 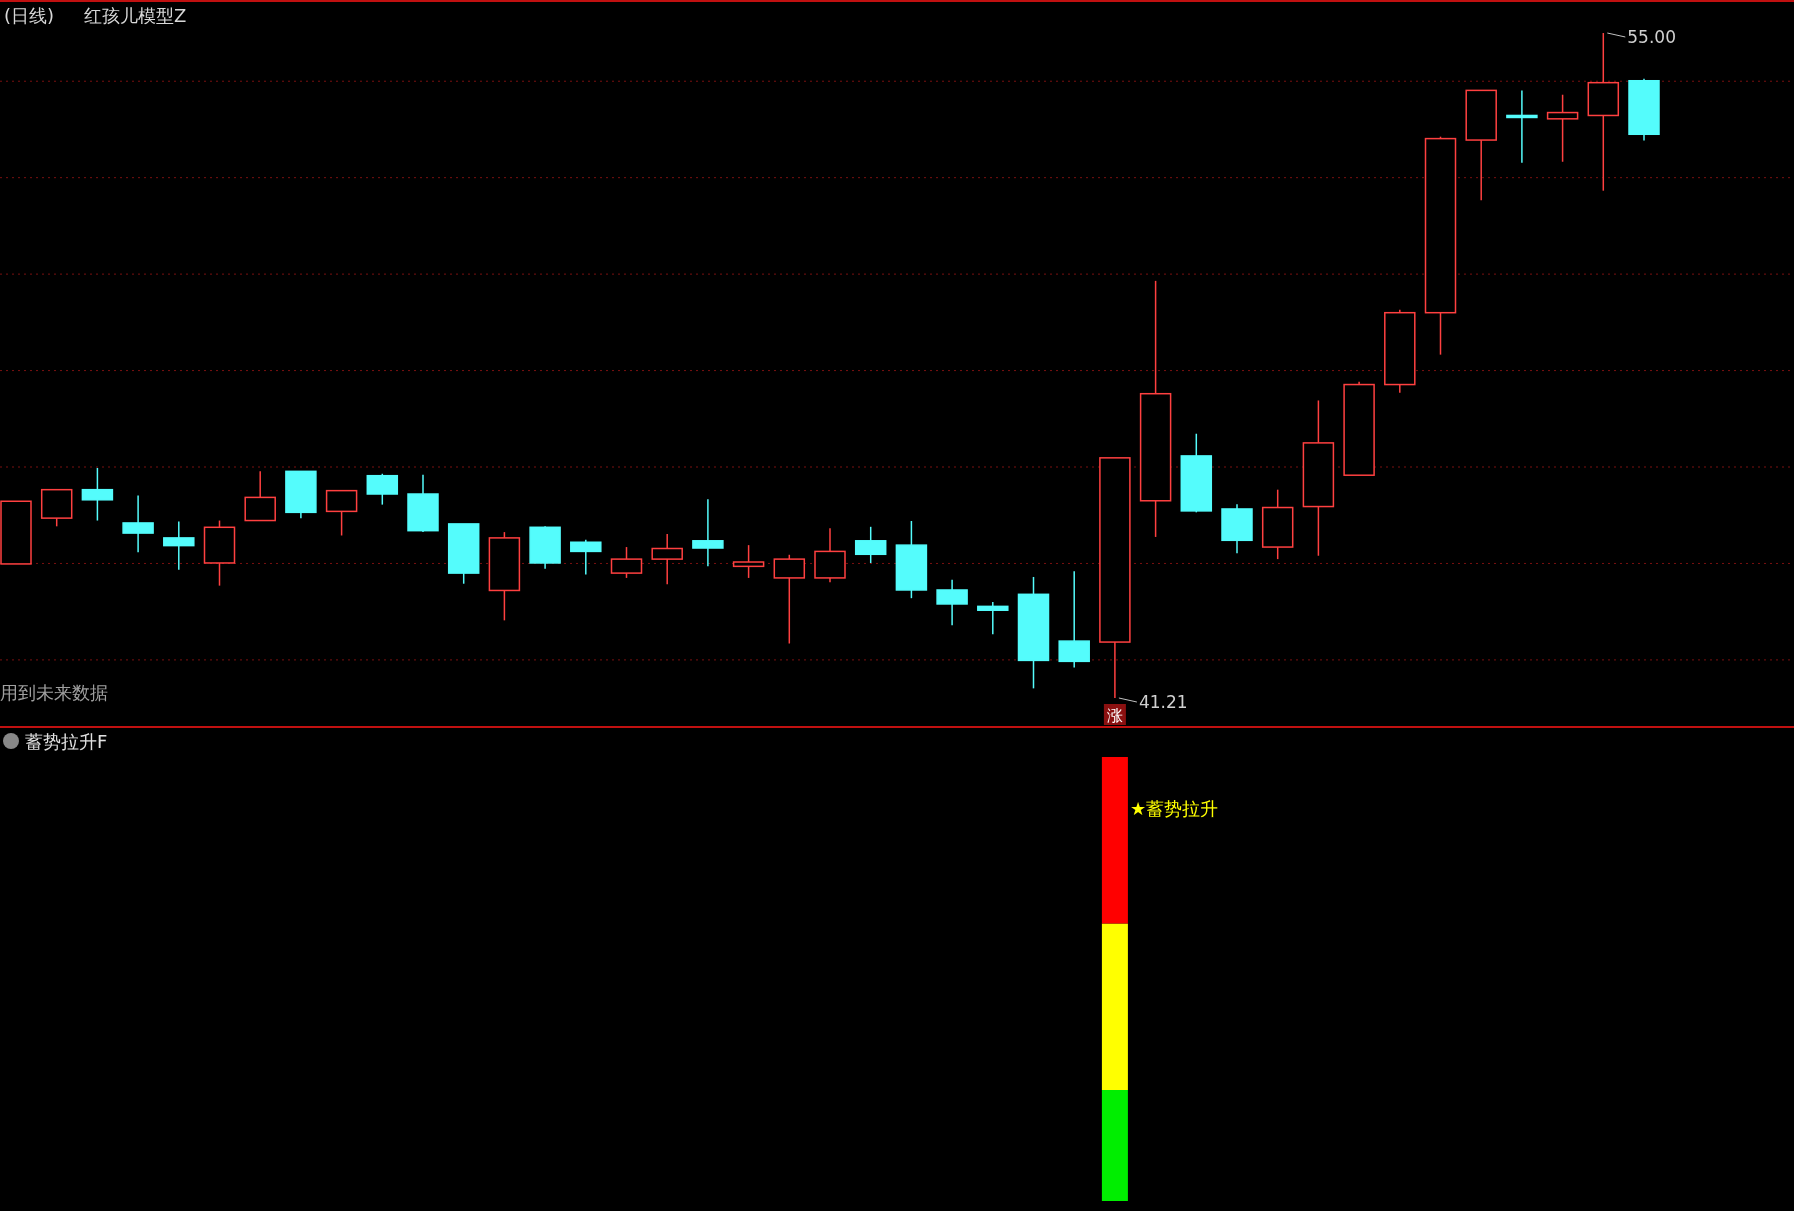 What do you see at coordinates (1651, 37) in the screenshot?
I see `annotation: 55.00` at bounding box center [1651, 37].